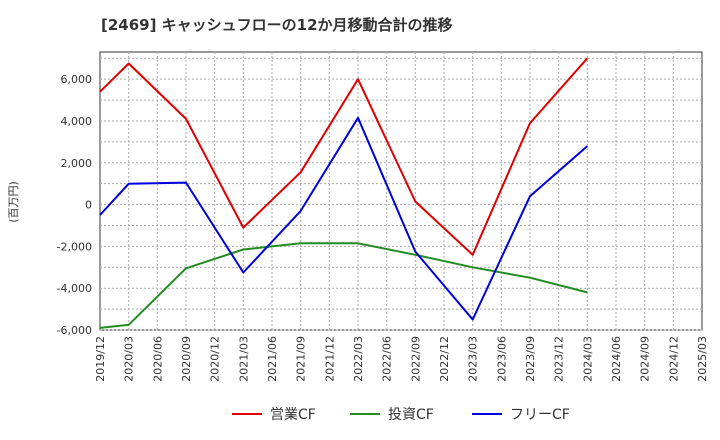 The image size is (720, 440). What do you see at coordinates (587, 359) in the screenshot?
I see `x-tick-label: 2024/03` at bounding box center [587, 359].